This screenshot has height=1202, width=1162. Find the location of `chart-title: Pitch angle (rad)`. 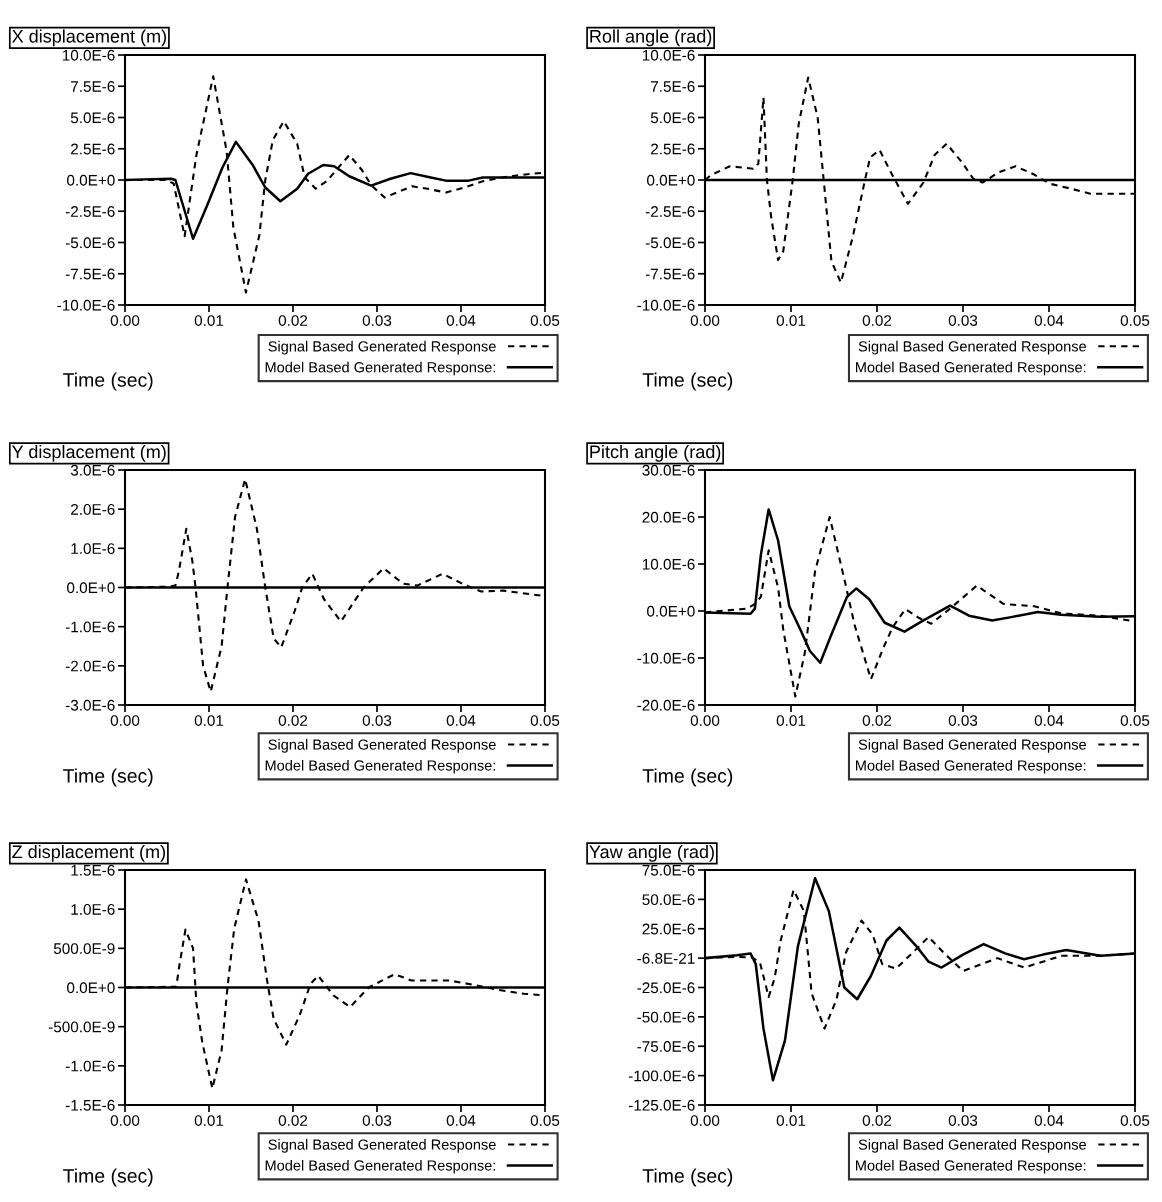

chart-title: Pitch angle (rad) is located at coordinates (655, 453).